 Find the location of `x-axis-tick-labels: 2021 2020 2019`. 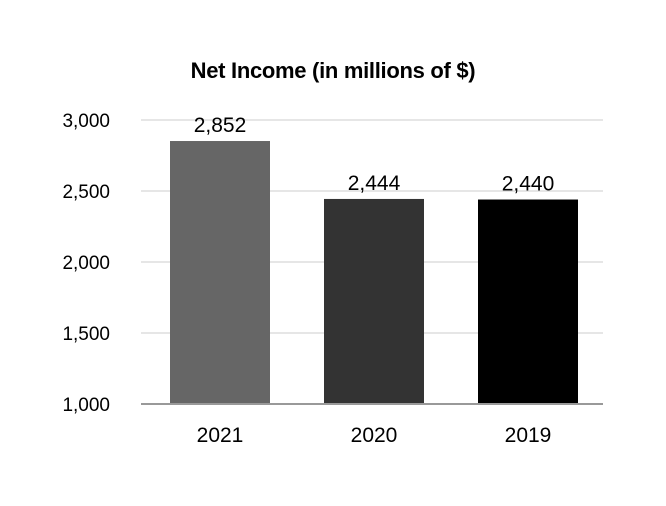

x-axis-tick-labels: 2021 2020 2019 is located at coordinates (374, 435).